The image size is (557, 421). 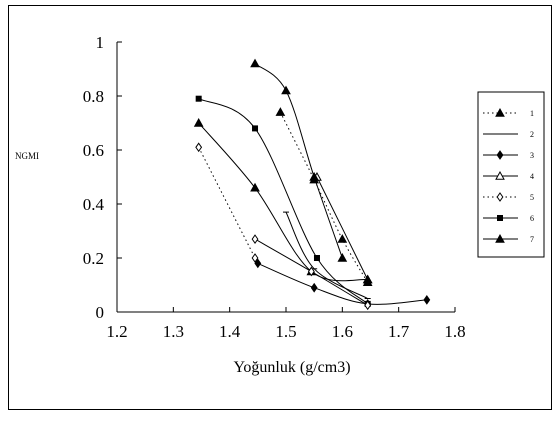 What do you see at coordinates (230, 331) in the screenshot?
I see `x-tick-label: 1.4` at bounding box center [230, 331].